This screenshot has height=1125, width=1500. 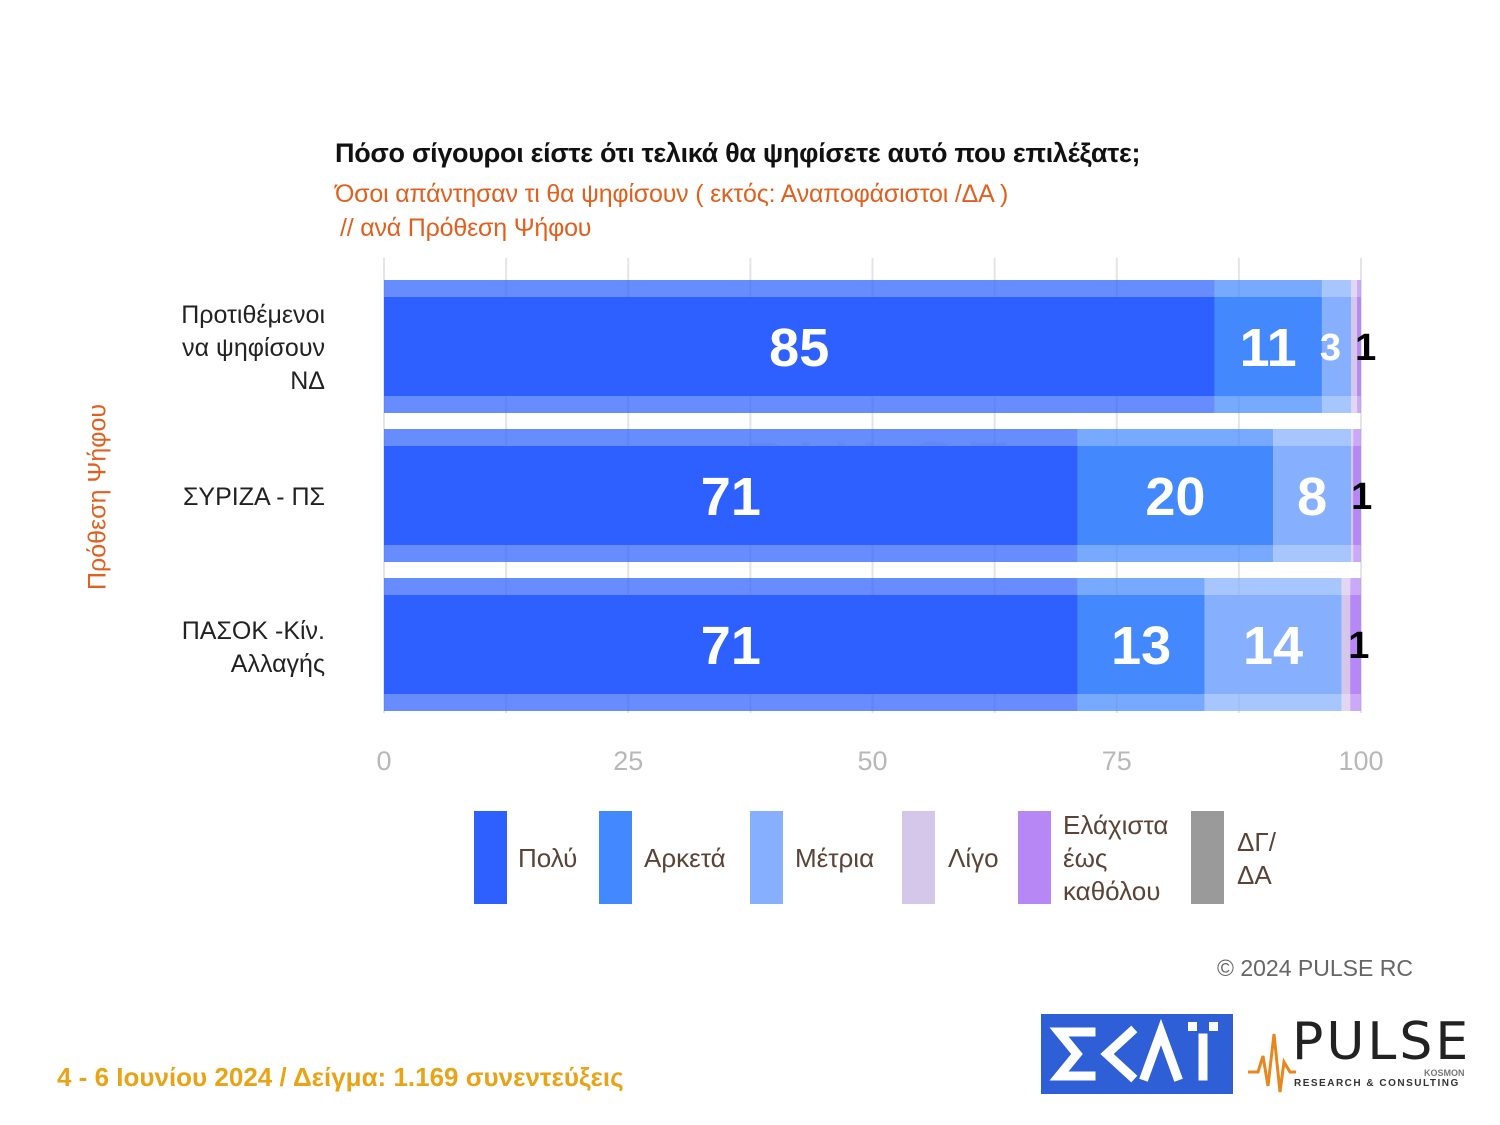 I want to click on legend-swatch-elaxista, so click(x=1034, y=857).